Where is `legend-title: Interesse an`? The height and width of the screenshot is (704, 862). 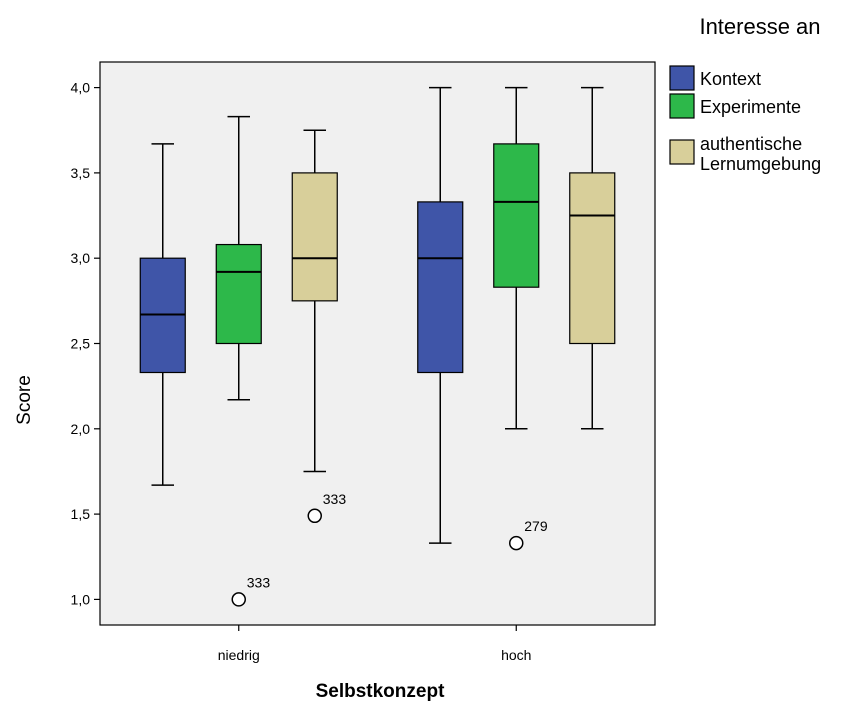
legend-title: Interesse an is located at coordinates (759, 26).